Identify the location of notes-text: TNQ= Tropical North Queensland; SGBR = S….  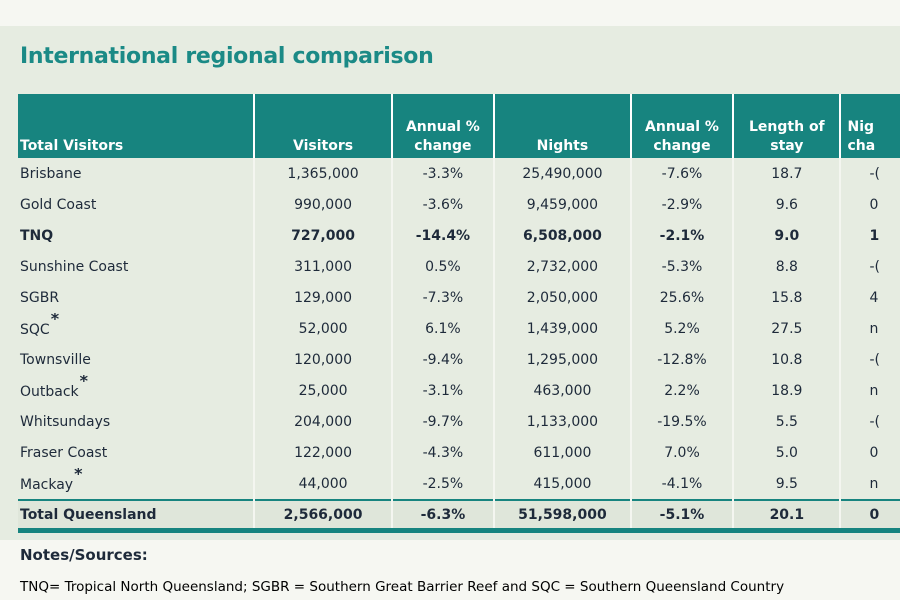
(402, 587).